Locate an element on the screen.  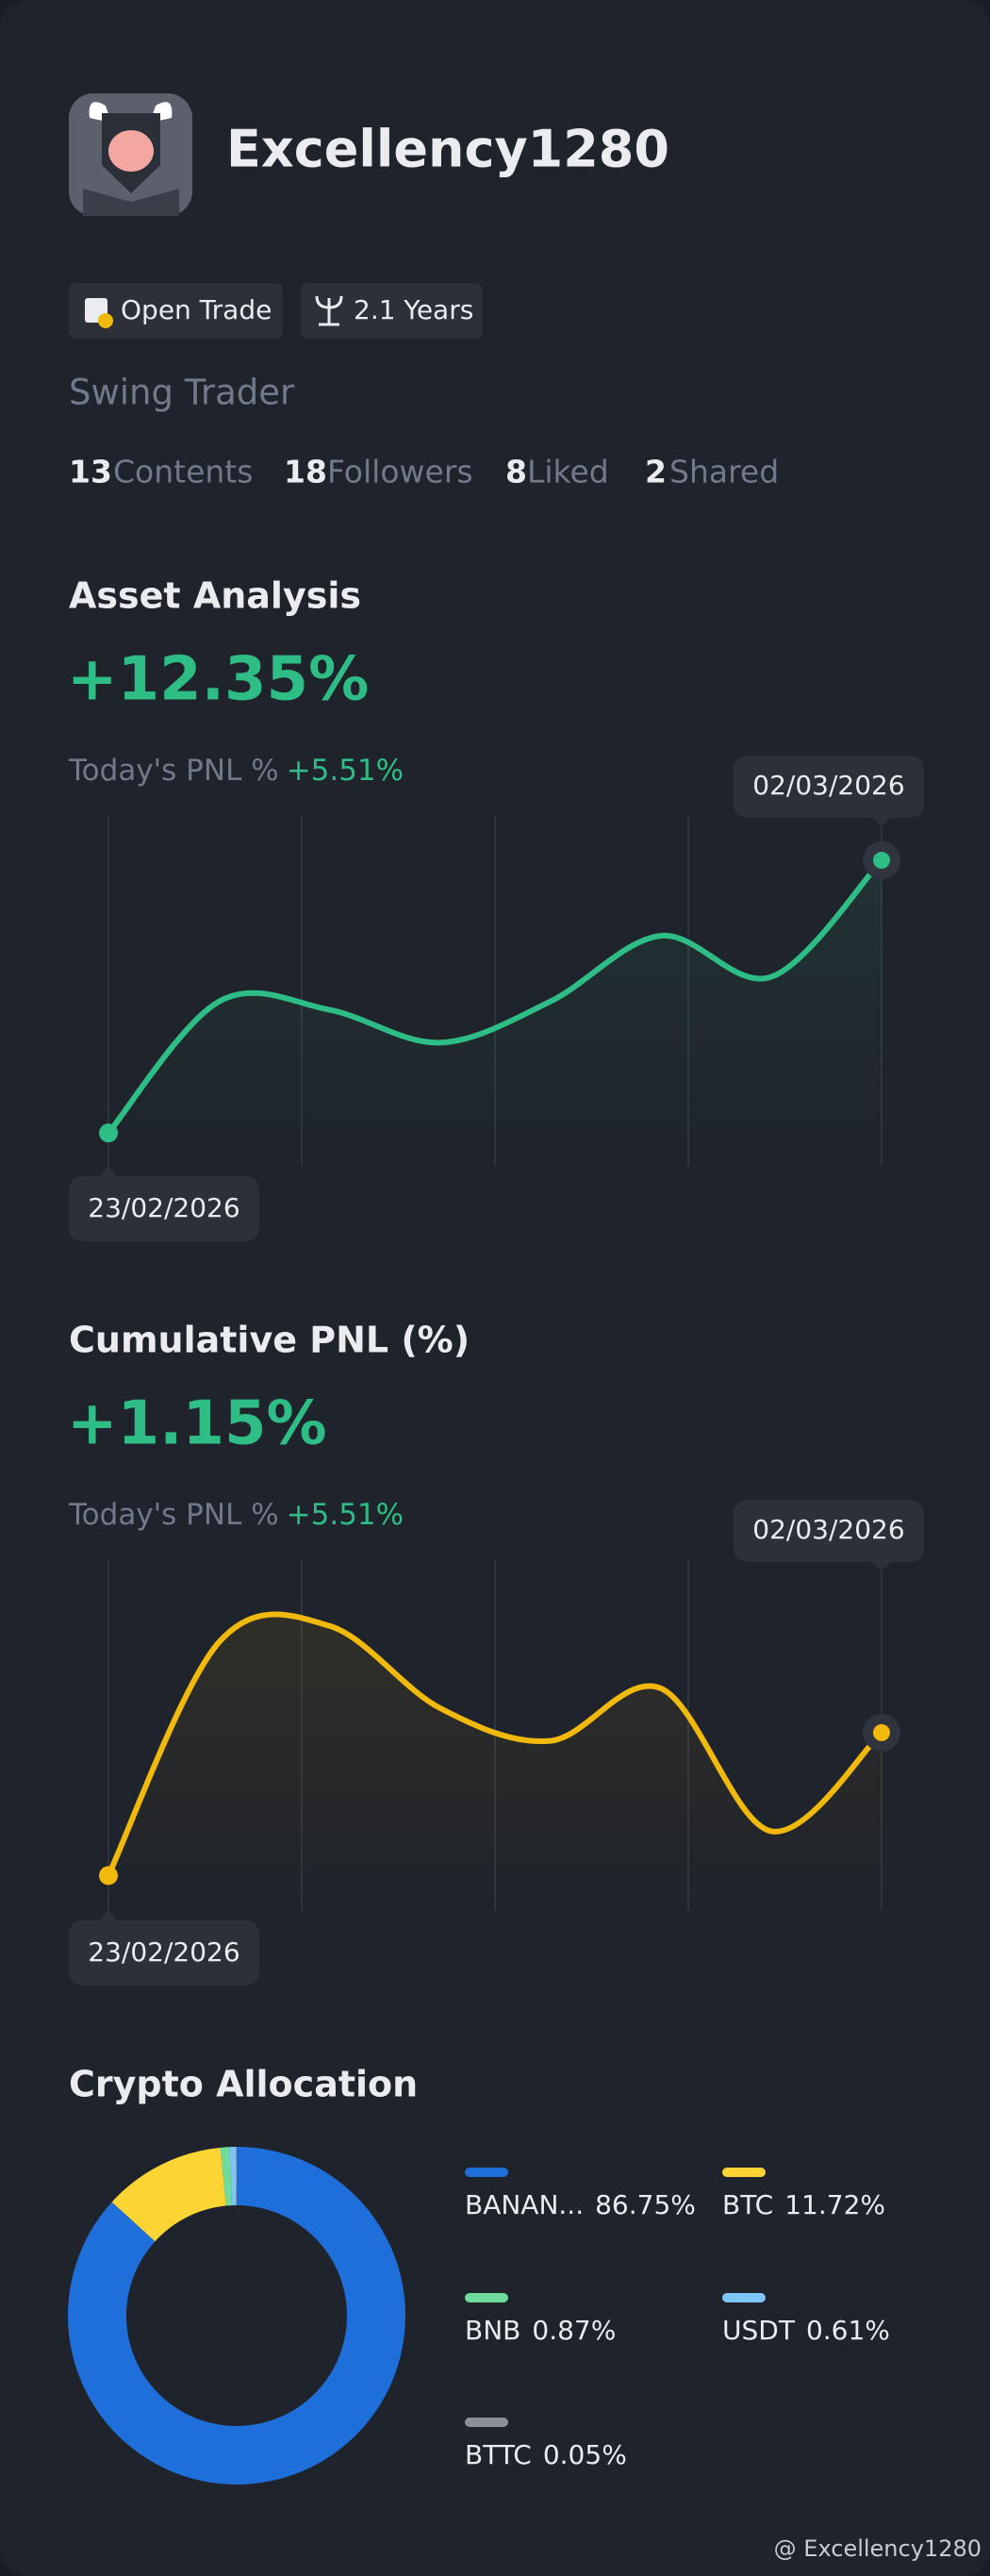
stat-value: 8 is located at coordinates (516, 472).